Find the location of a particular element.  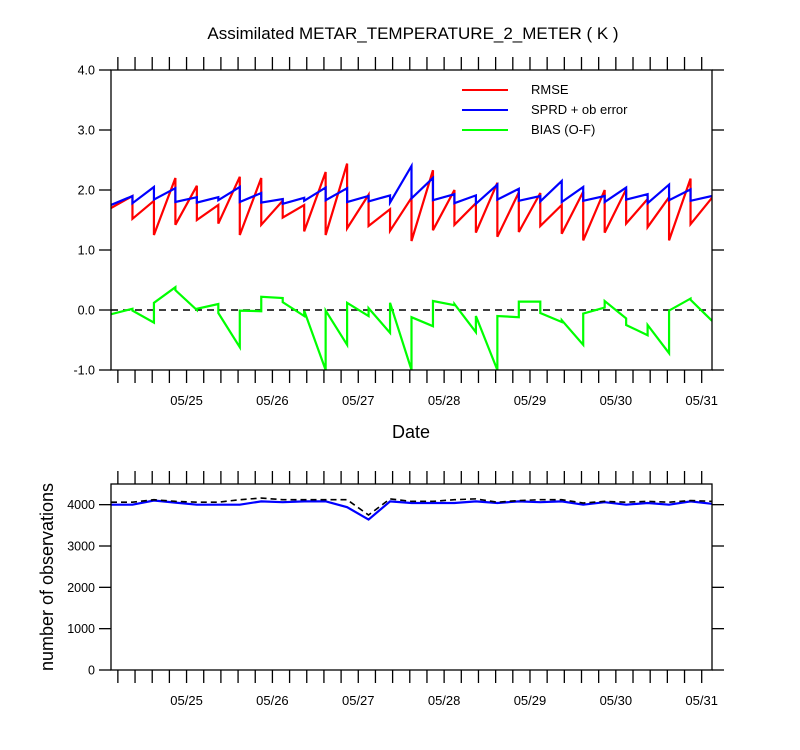

bottom-y-tick-label: 2000 is located at coordinates (81, 588).